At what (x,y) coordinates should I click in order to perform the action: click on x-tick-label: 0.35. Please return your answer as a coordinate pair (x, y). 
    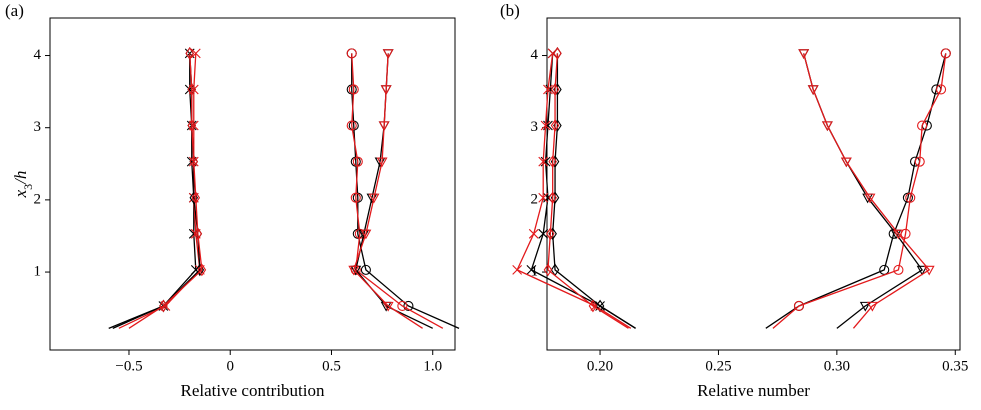
    Looking at the image, I should click on (955, 366).